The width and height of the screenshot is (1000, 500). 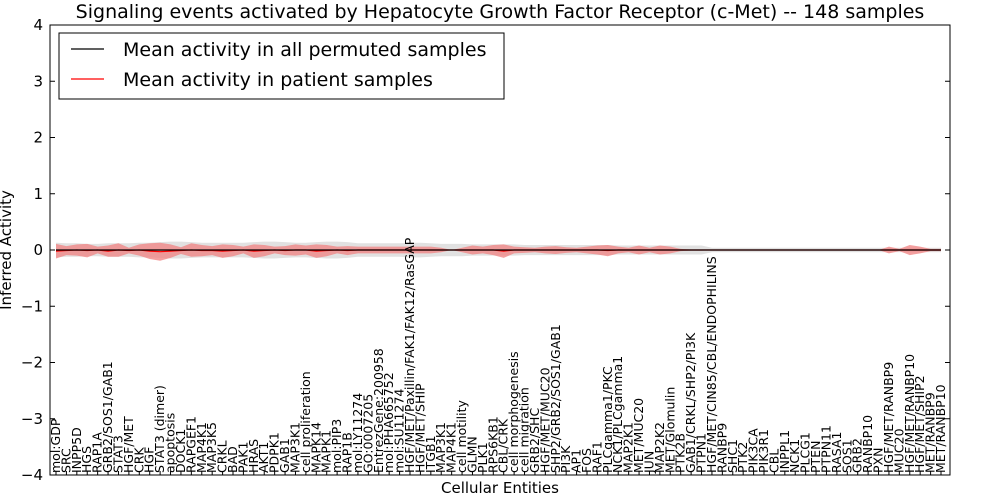 What do you see at coordinates (513, 412) in the screenshot?
I see `x-tick-label: cell morphogenesis` at bounding box center [513, 412].